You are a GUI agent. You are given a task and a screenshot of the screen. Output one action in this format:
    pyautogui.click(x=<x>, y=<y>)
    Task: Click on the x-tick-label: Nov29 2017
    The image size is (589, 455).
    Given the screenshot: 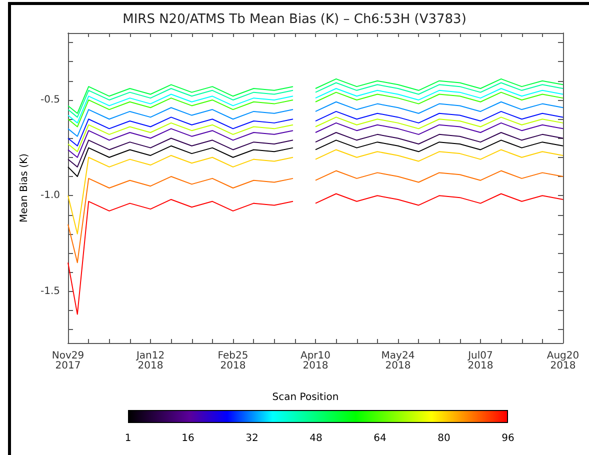 What is the action you would take?
    pyautogui.click(x=68, y=361)
    